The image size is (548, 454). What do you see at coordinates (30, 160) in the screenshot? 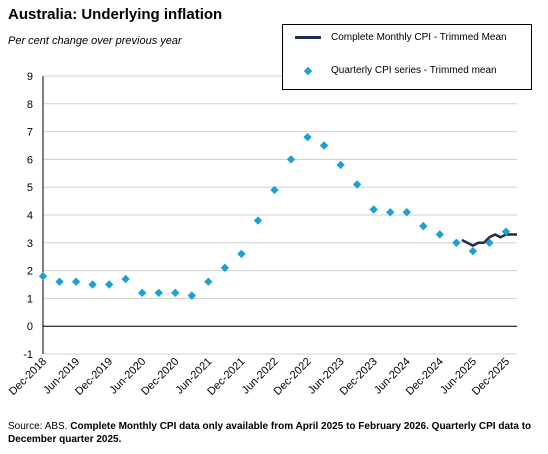
I see `y-tick-label: 6` at bounding box center [30, 160].